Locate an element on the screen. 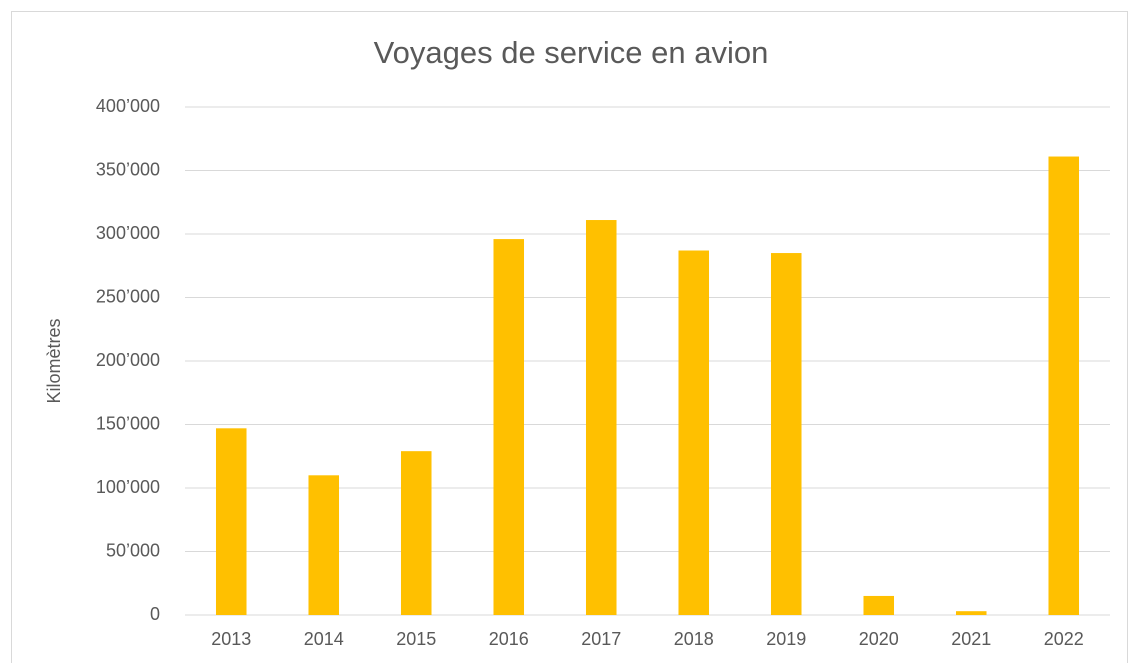  x-tick-label: 2020 is located at coordinates (879, 639).